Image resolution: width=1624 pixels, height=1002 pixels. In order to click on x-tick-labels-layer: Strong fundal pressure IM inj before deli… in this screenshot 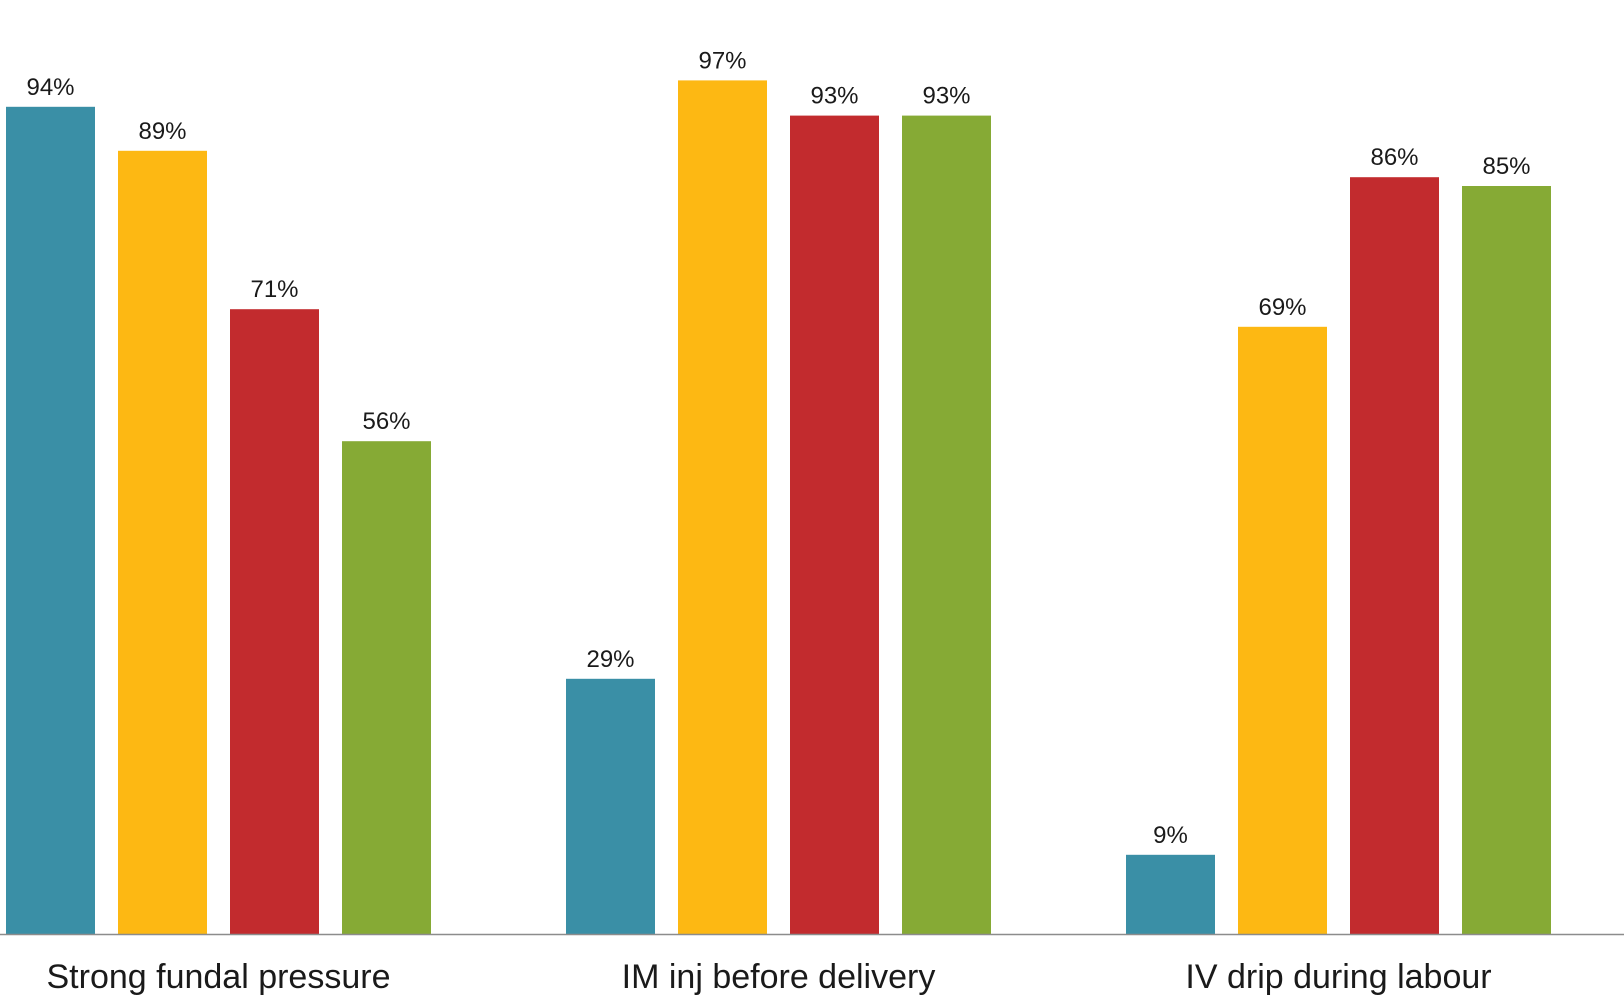, I will do `click(769, 977)`.